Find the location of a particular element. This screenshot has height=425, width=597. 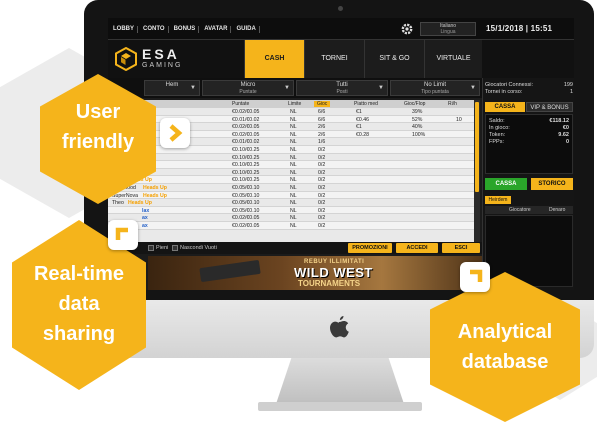

logo-name: ESA is located at coordinates (161, 54).